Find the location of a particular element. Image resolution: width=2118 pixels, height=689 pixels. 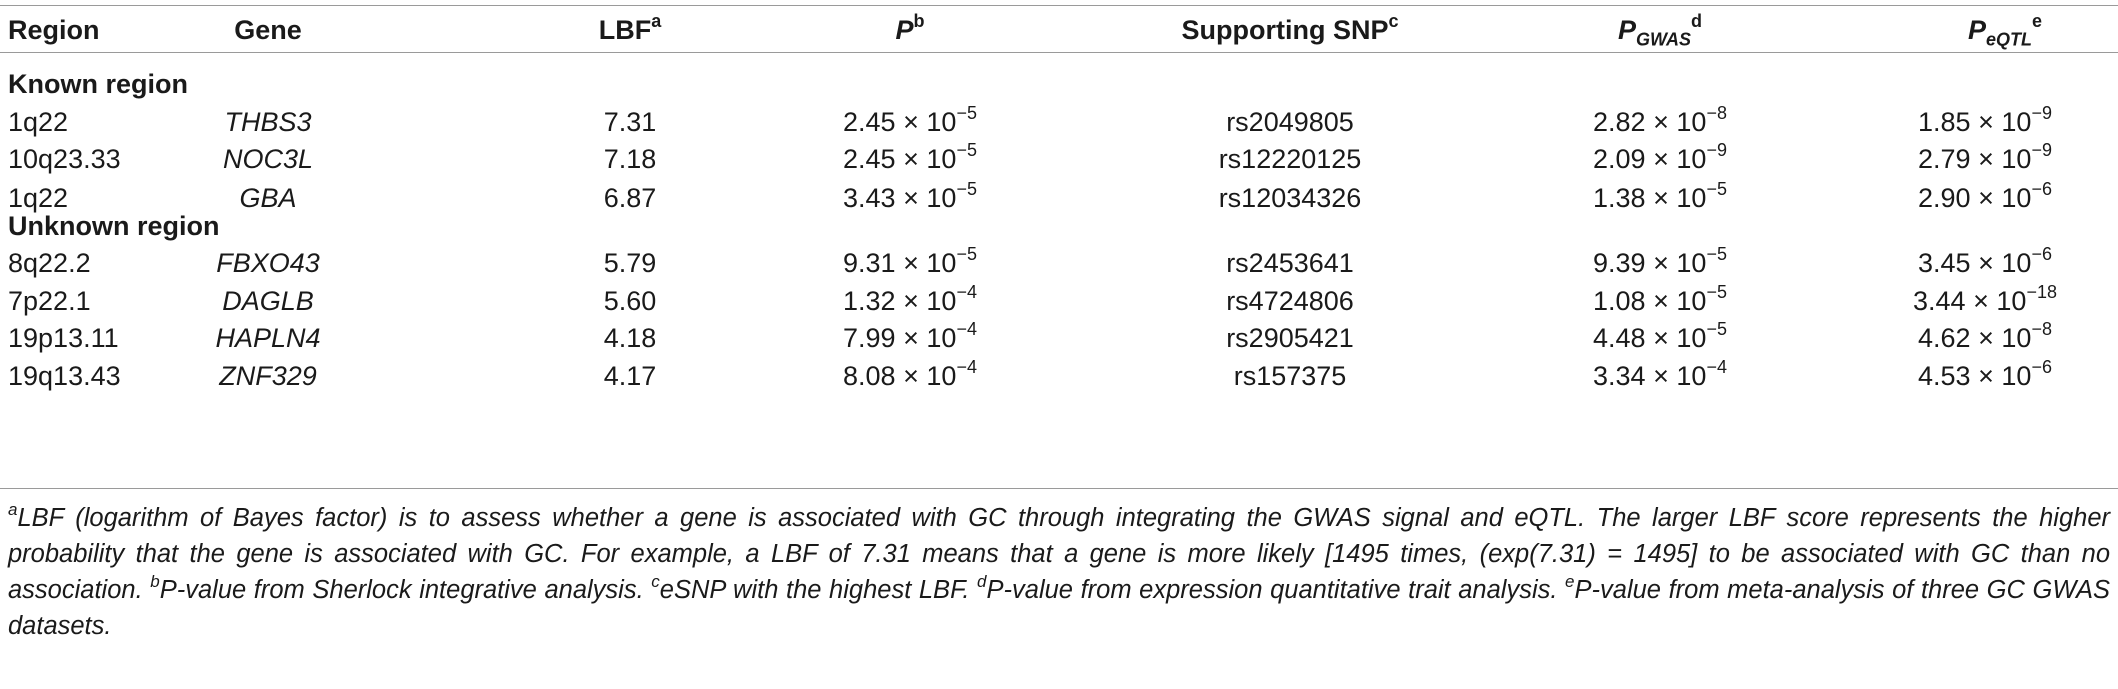

pgwas-cell: 4.48 × 10−5 is located at coordinates (1660, 338).